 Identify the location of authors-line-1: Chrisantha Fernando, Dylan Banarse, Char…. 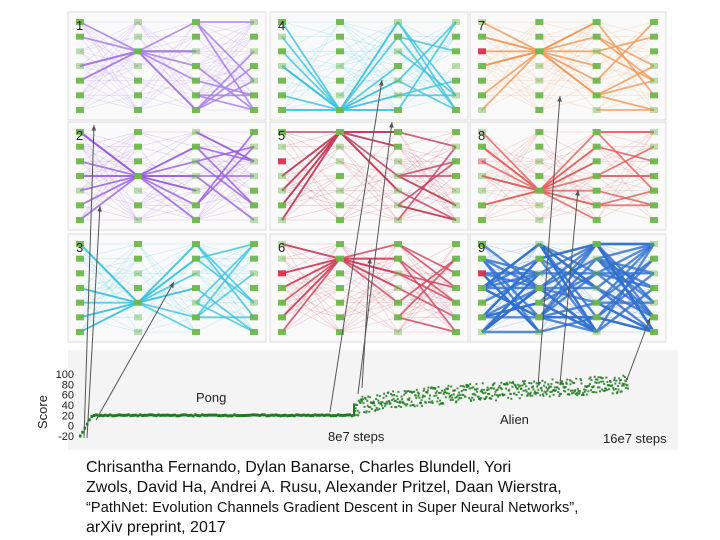
(299, 467).